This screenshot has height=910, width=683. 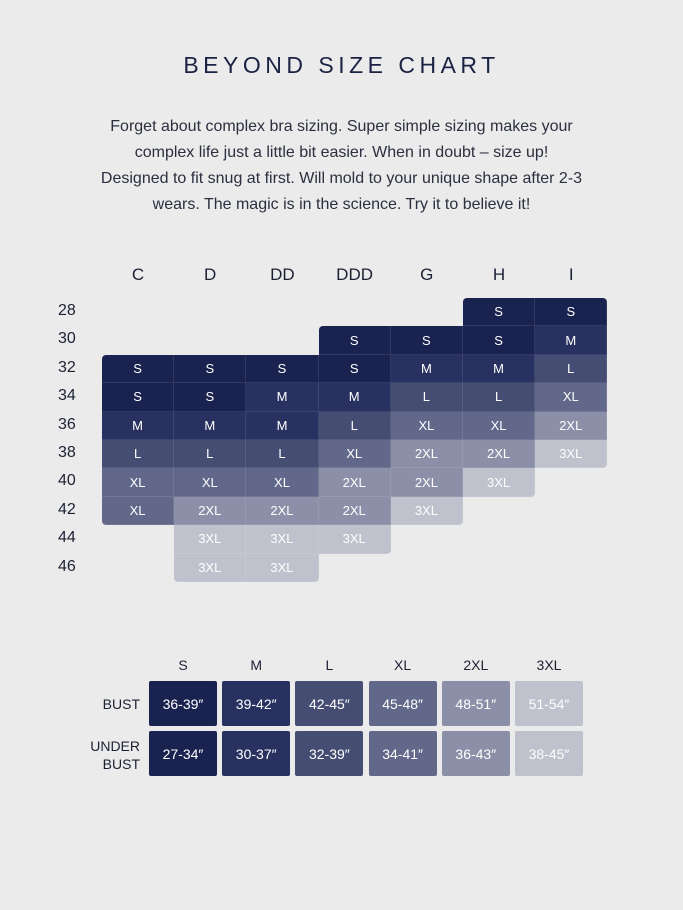 What do you see at coordinates (183, 703) in the screenshot?
I see `measure-cell: 36-39″` at bounding box center [183, 703].